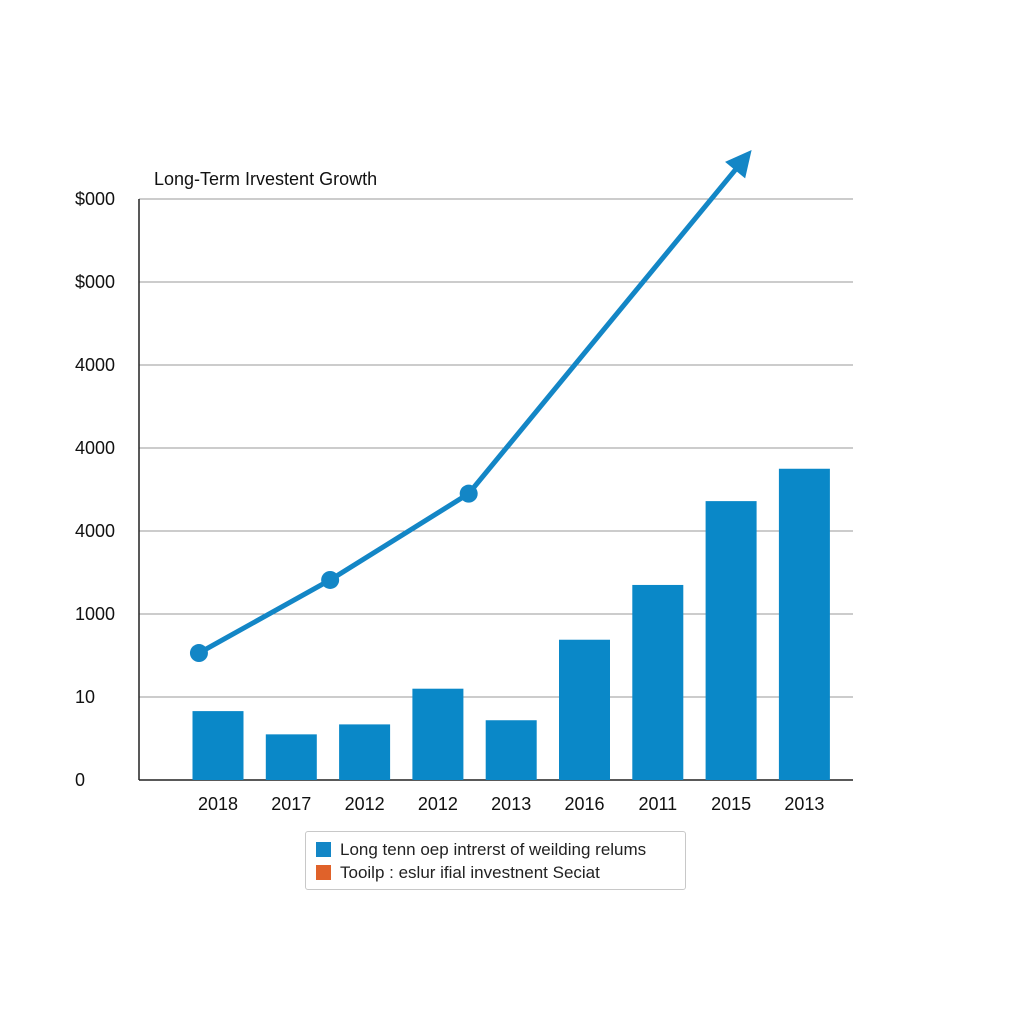  What do you see at coordinates (85, 697) in the screenshot?
I see `y-tick-label: 10` at bounding box center [85, 697].